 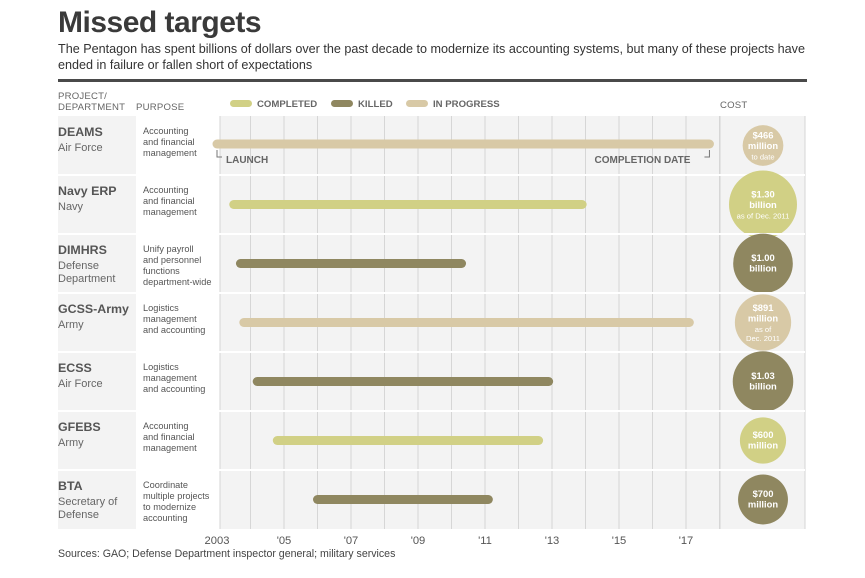 What do you see at coordinates (92, 107) in the screenshot?
I see `header-project-line2: DEPARTMENT` at bounding box center [92, 107].